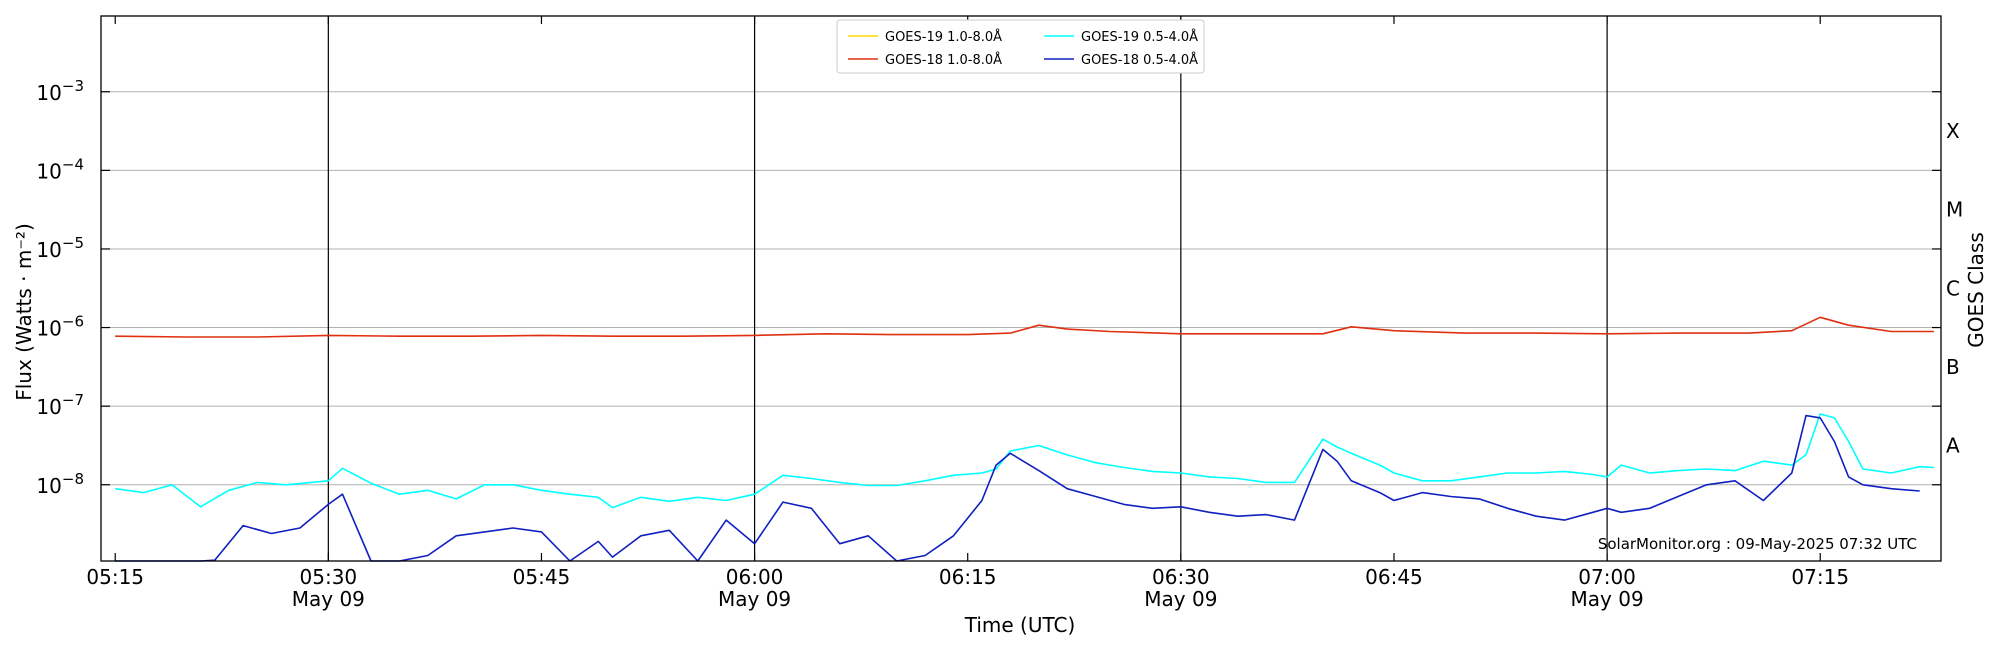 Image resolution: width=2000 pixels, height=650 pixels. I want to click on goes-class-label: M, so click(1954, 210).